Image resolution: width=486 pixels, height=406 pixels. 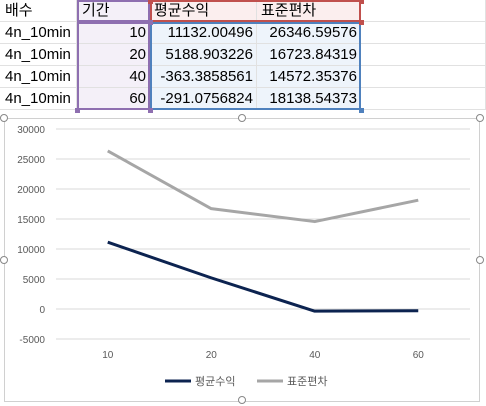 I want to click on cell-mean-return: 5188.903226, so click(x=203, y=55).